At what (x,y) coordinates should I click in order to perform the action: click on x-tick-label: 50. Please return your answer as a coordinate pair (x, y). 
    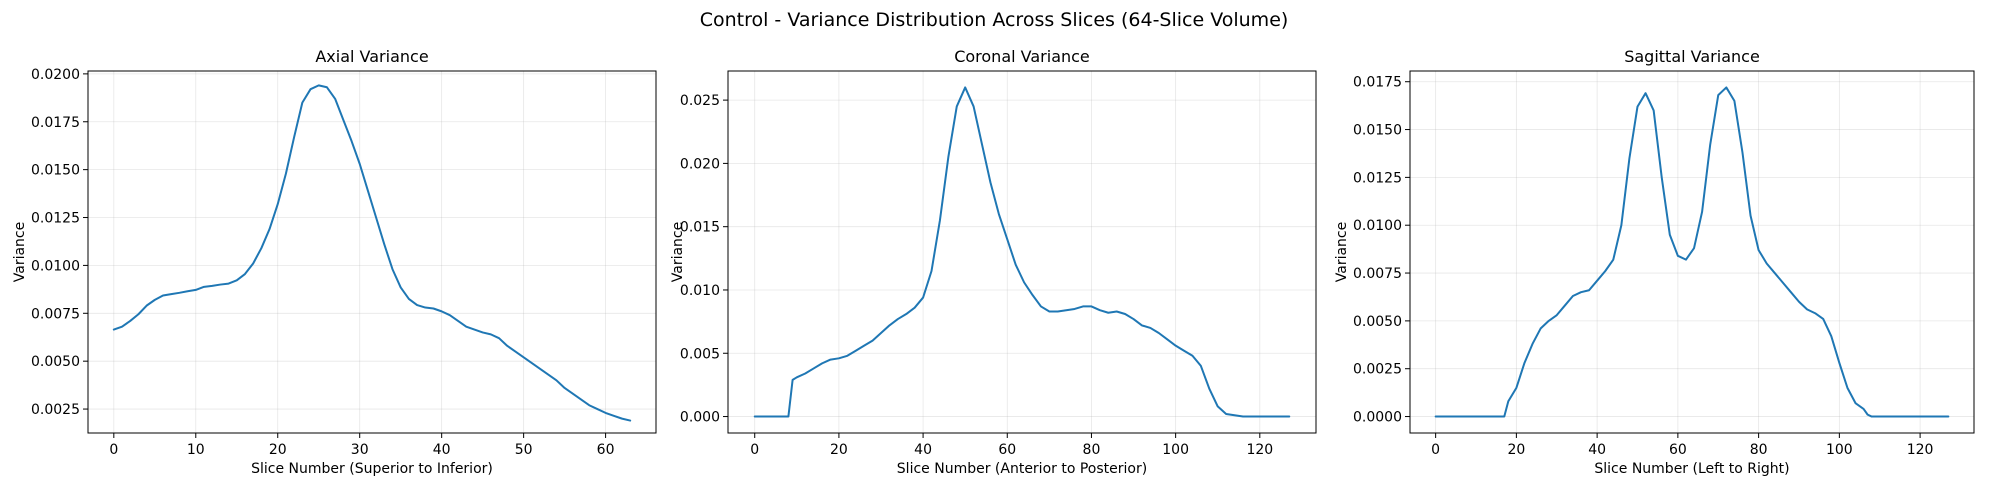
    Looking at the image, I should click on (524, 450).